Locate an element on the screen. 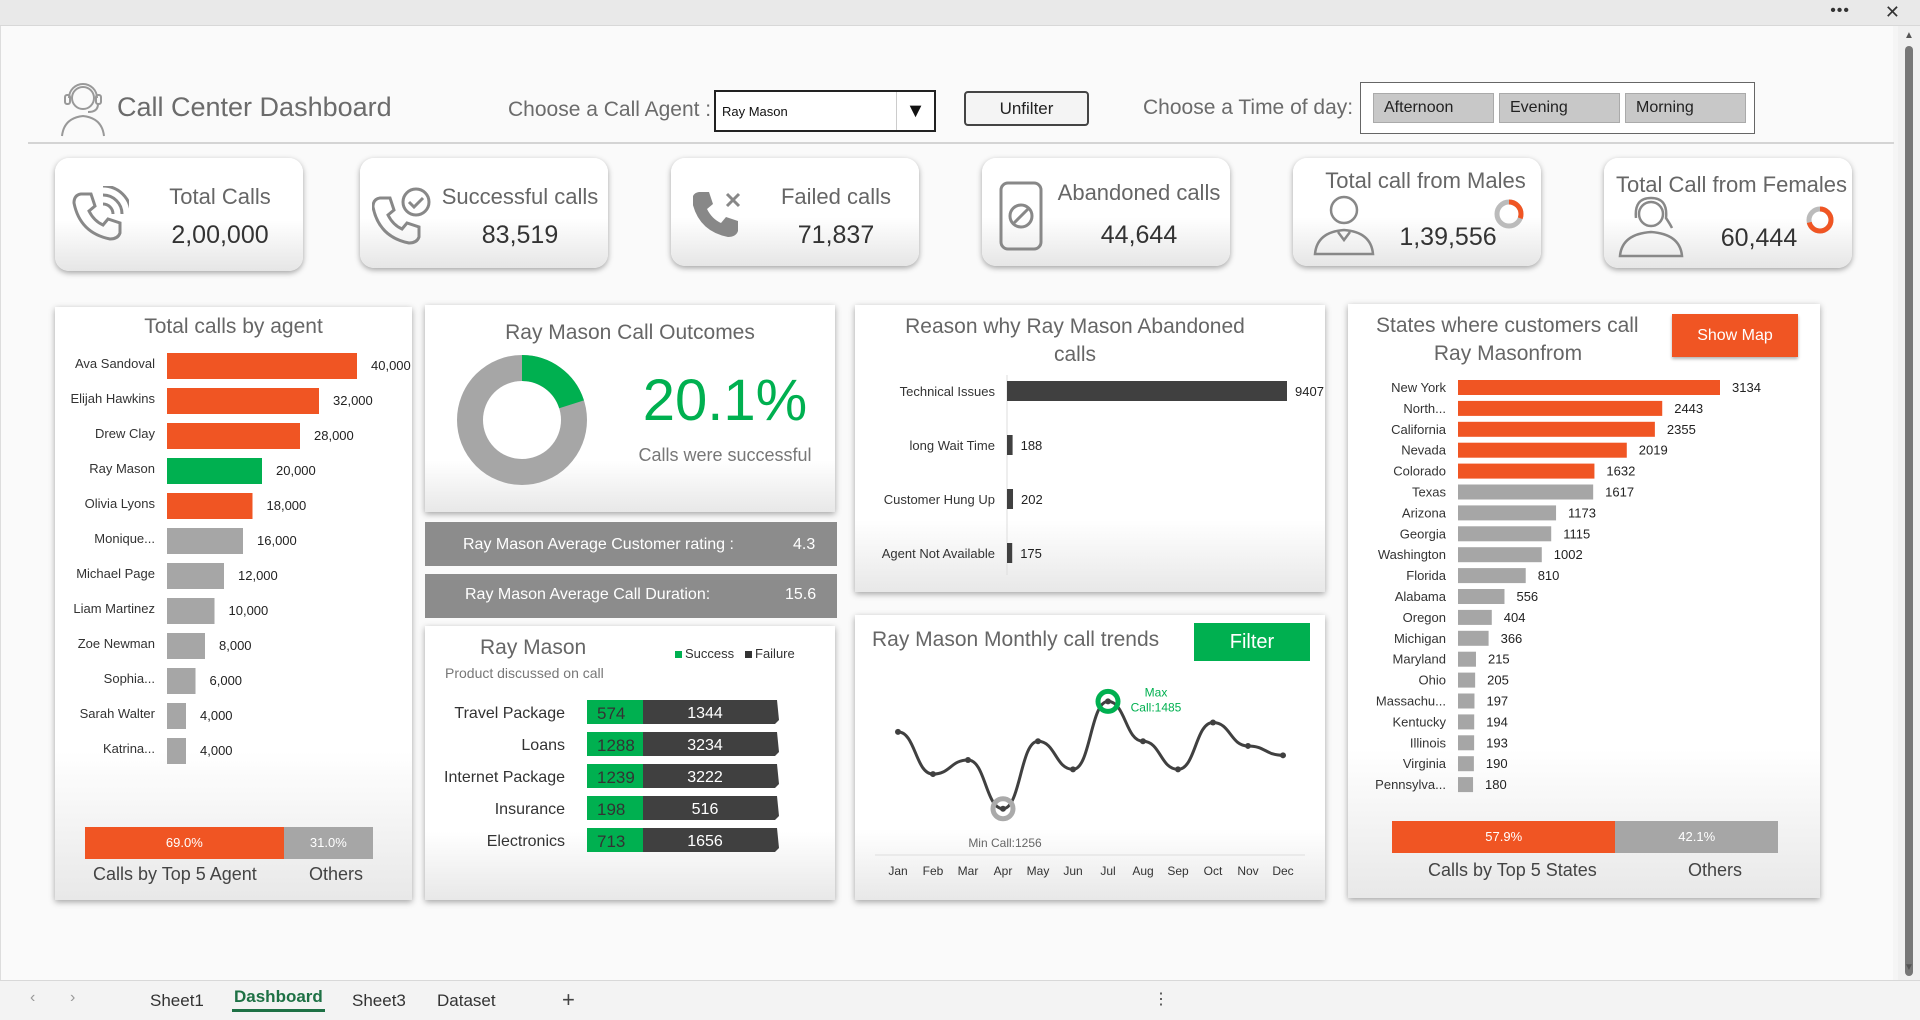 The width and height of the screenshot is (1920, 1020). state-name-label: Kentucky is located at coordinates (1420, 721).